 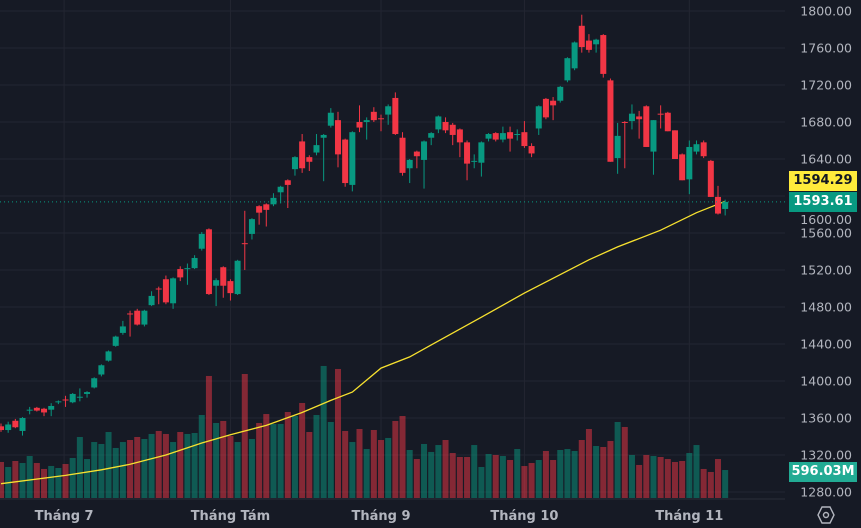 What do you see at coordinates (826, 219) in the screenshot?
I see `price-tick-label: 1600.00` at bounding box center [826, 219].